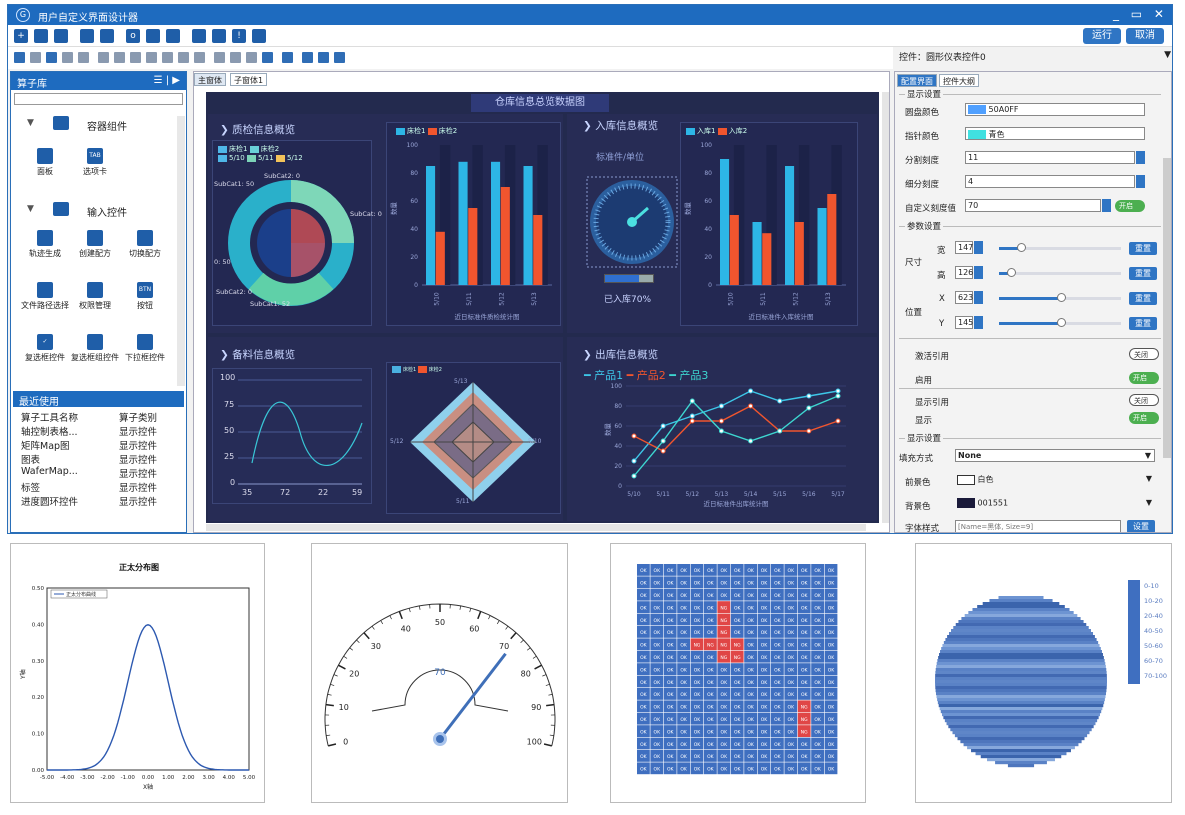 Image resolution: width=1185 pixels, height=815 pixels. What do you see at coordinates (1038, 526) in the screenshot?
I see `font-input: [Name=黑体, Size=9]` at bounding box center [1038, 526].